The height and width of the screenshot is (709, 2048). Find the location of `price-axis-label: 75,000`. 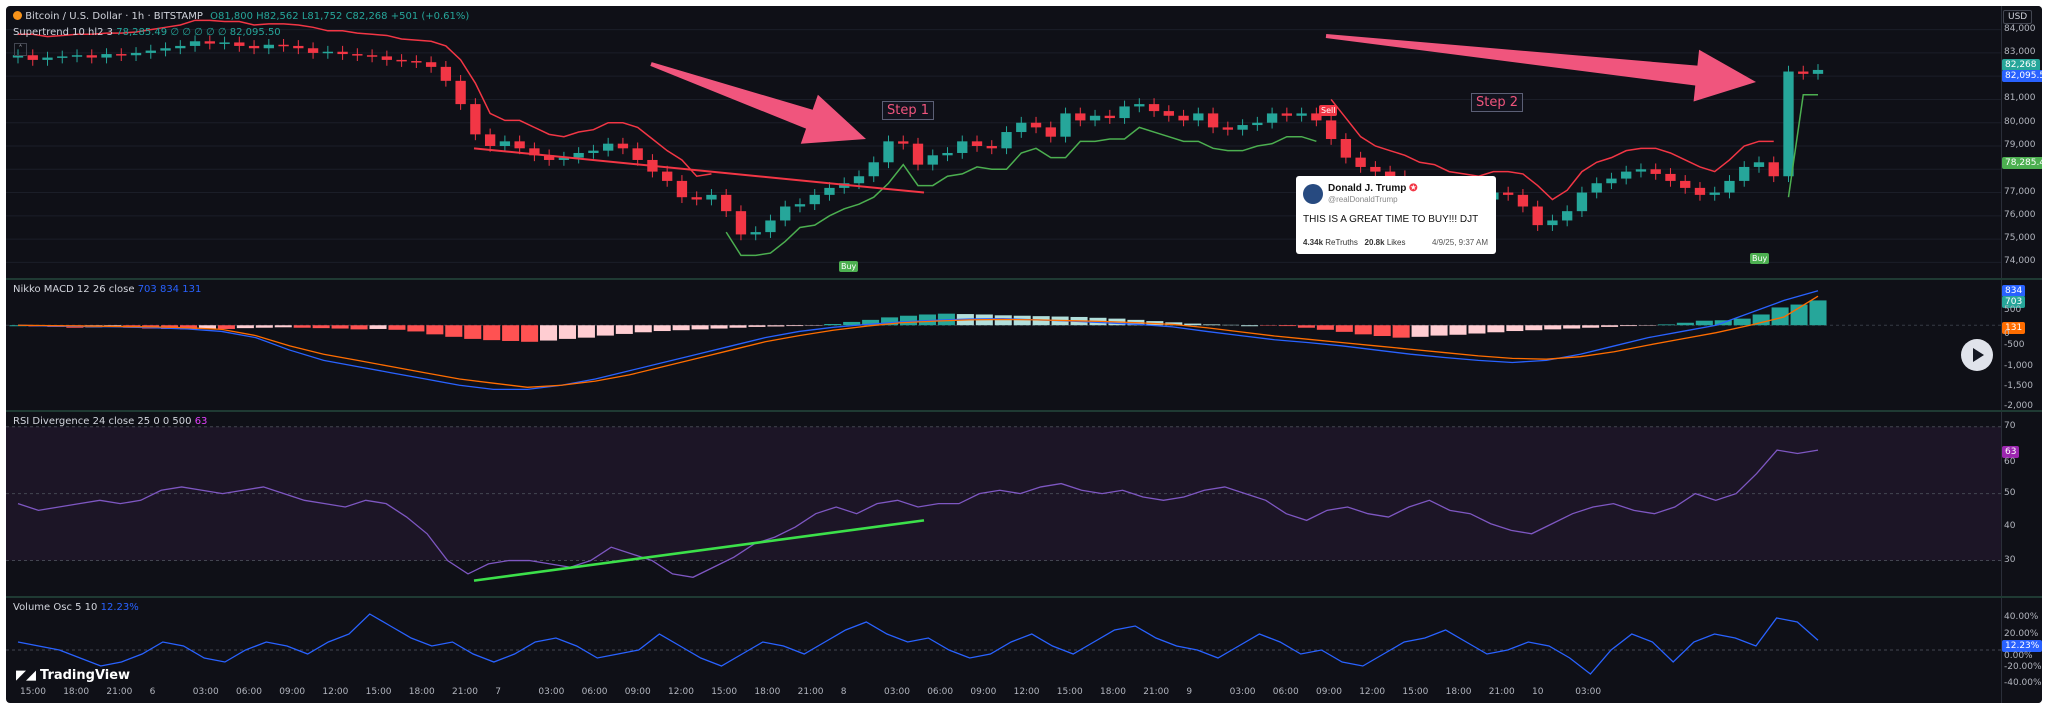

price-axis-label: 75,000 is located at coordinates (2020, 238).